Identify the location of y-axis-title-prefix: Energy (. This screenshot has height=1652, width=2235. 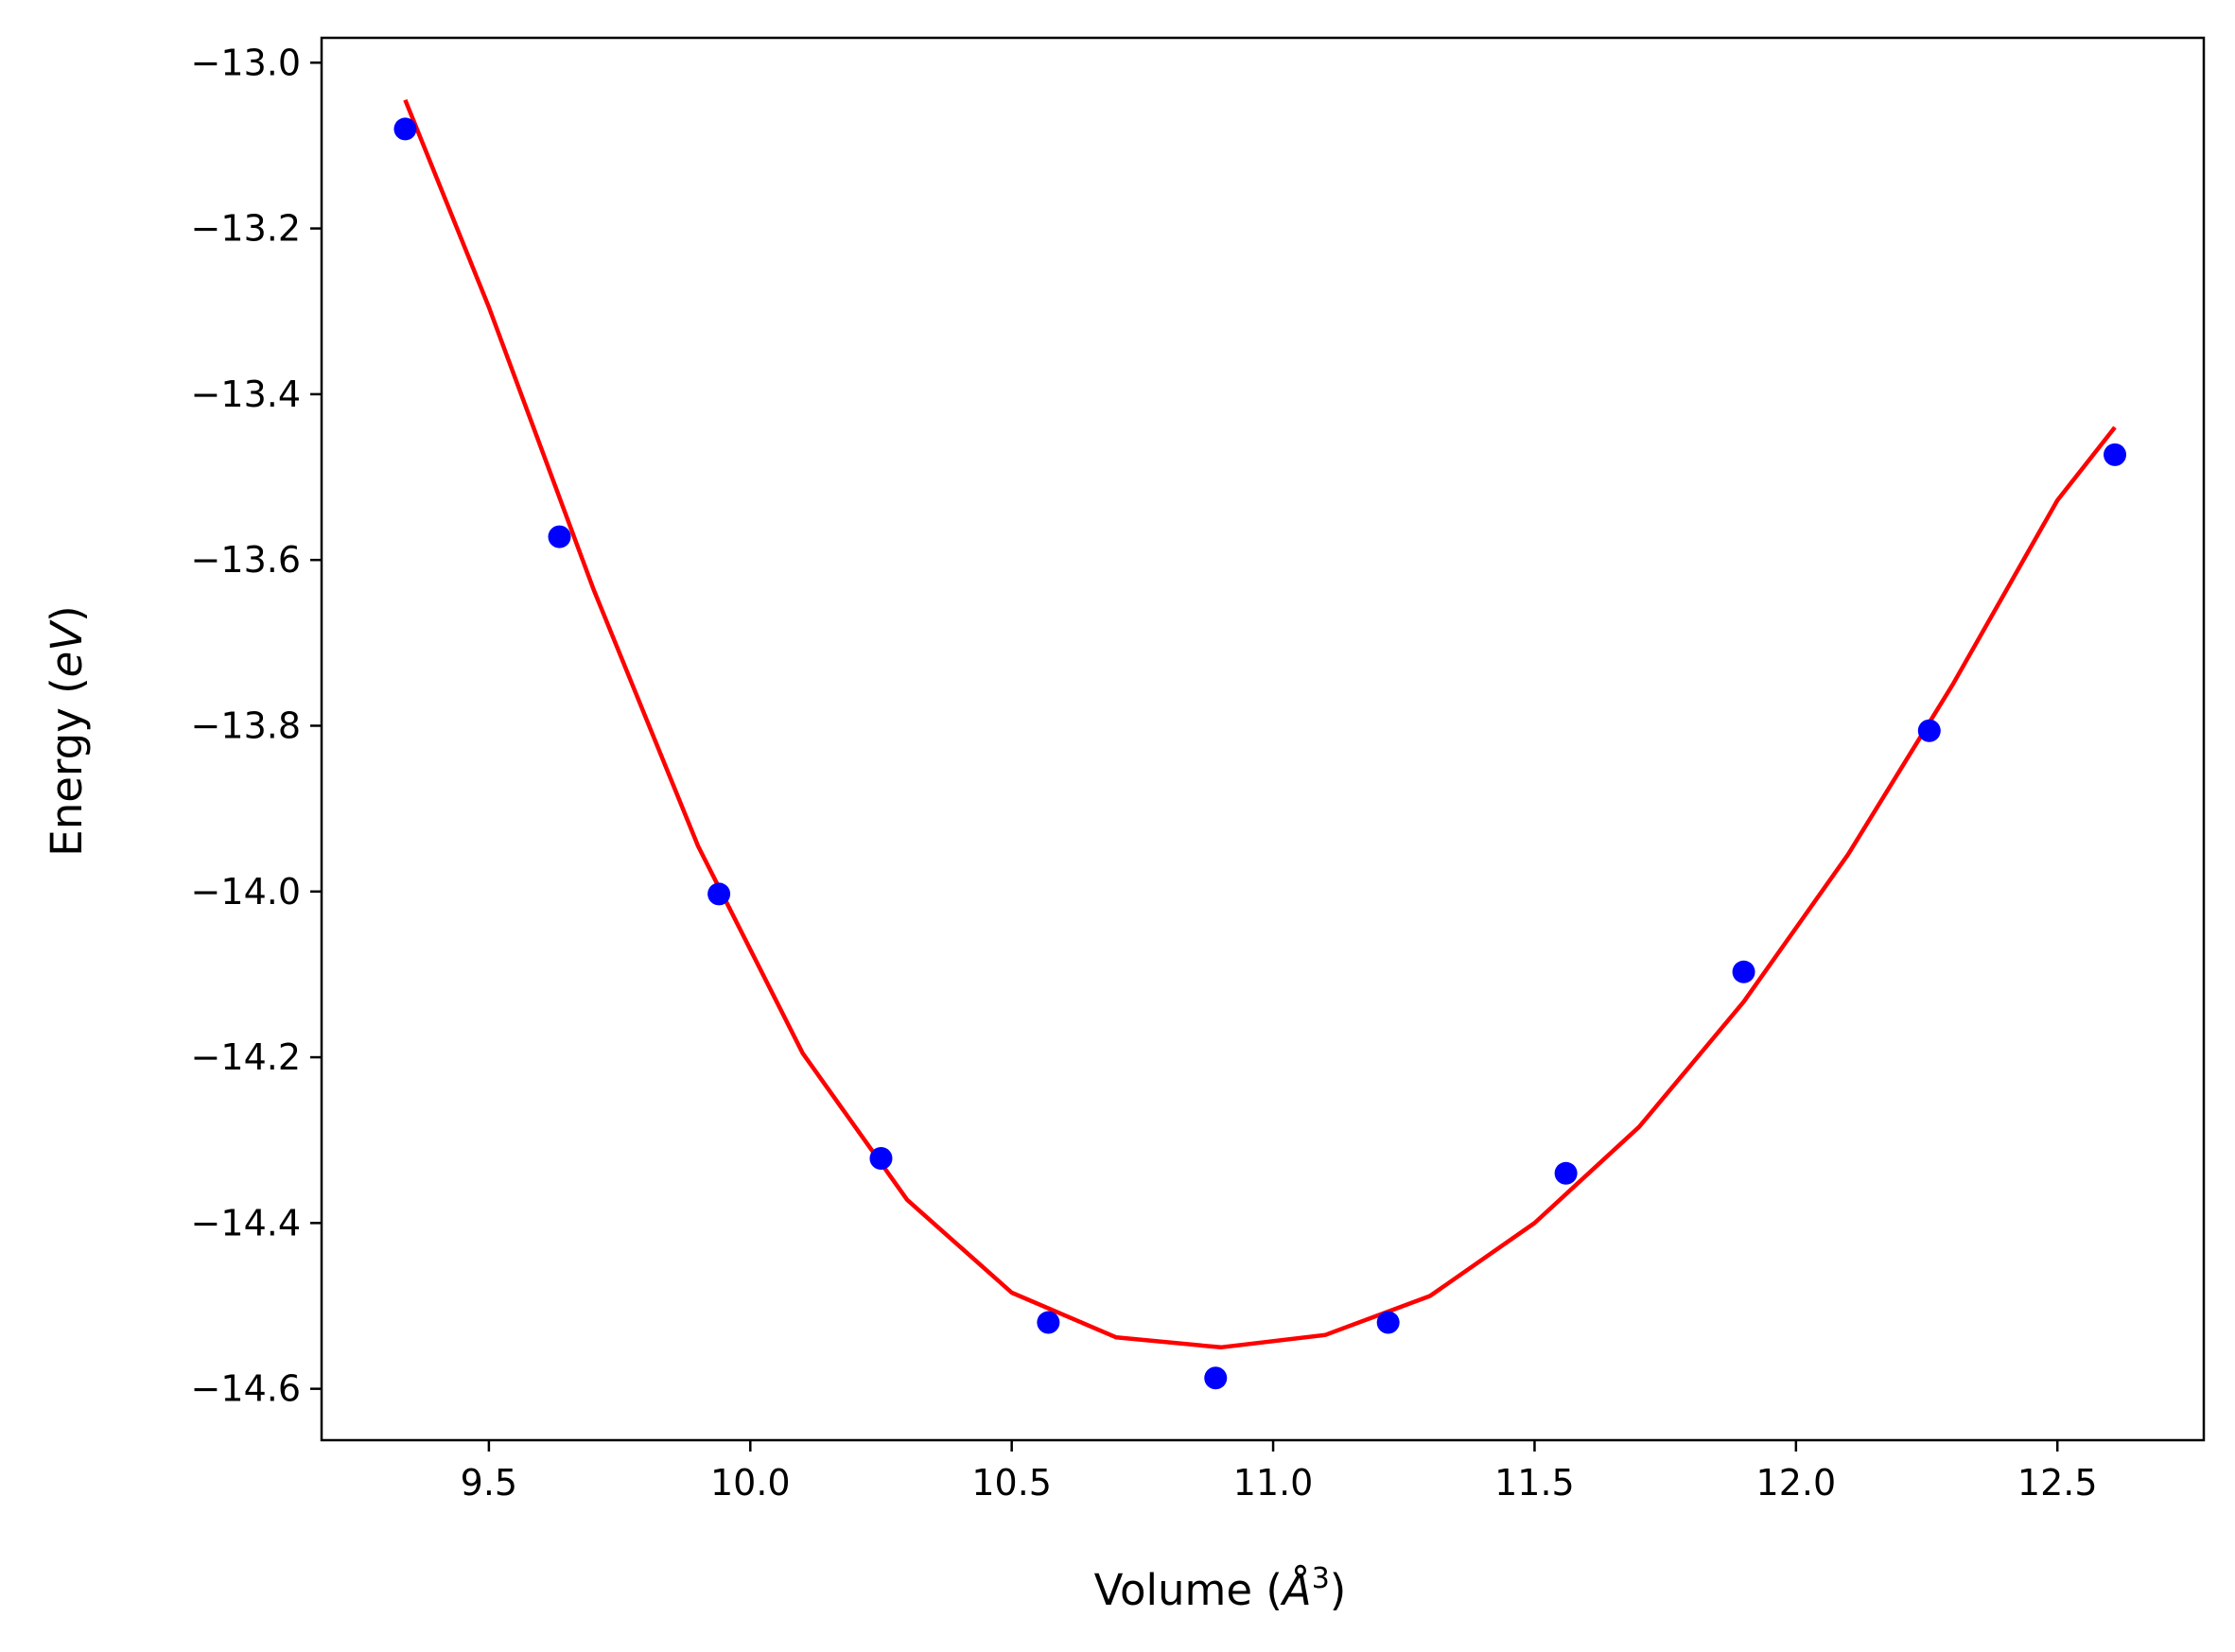
(67, 766).